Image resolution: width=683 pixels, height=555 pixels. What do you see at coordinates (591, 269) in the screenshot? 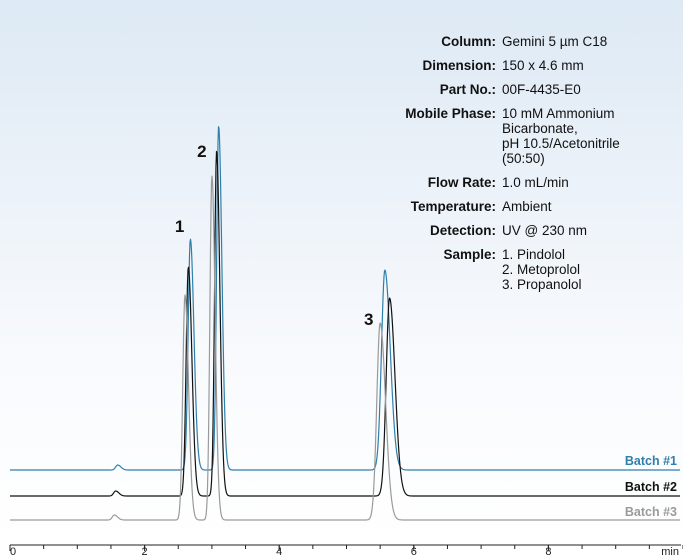
I see `sample-value: 1. Pindolol 2. Metoprolol 3. Propanolol` at bounding box center [591, 269].